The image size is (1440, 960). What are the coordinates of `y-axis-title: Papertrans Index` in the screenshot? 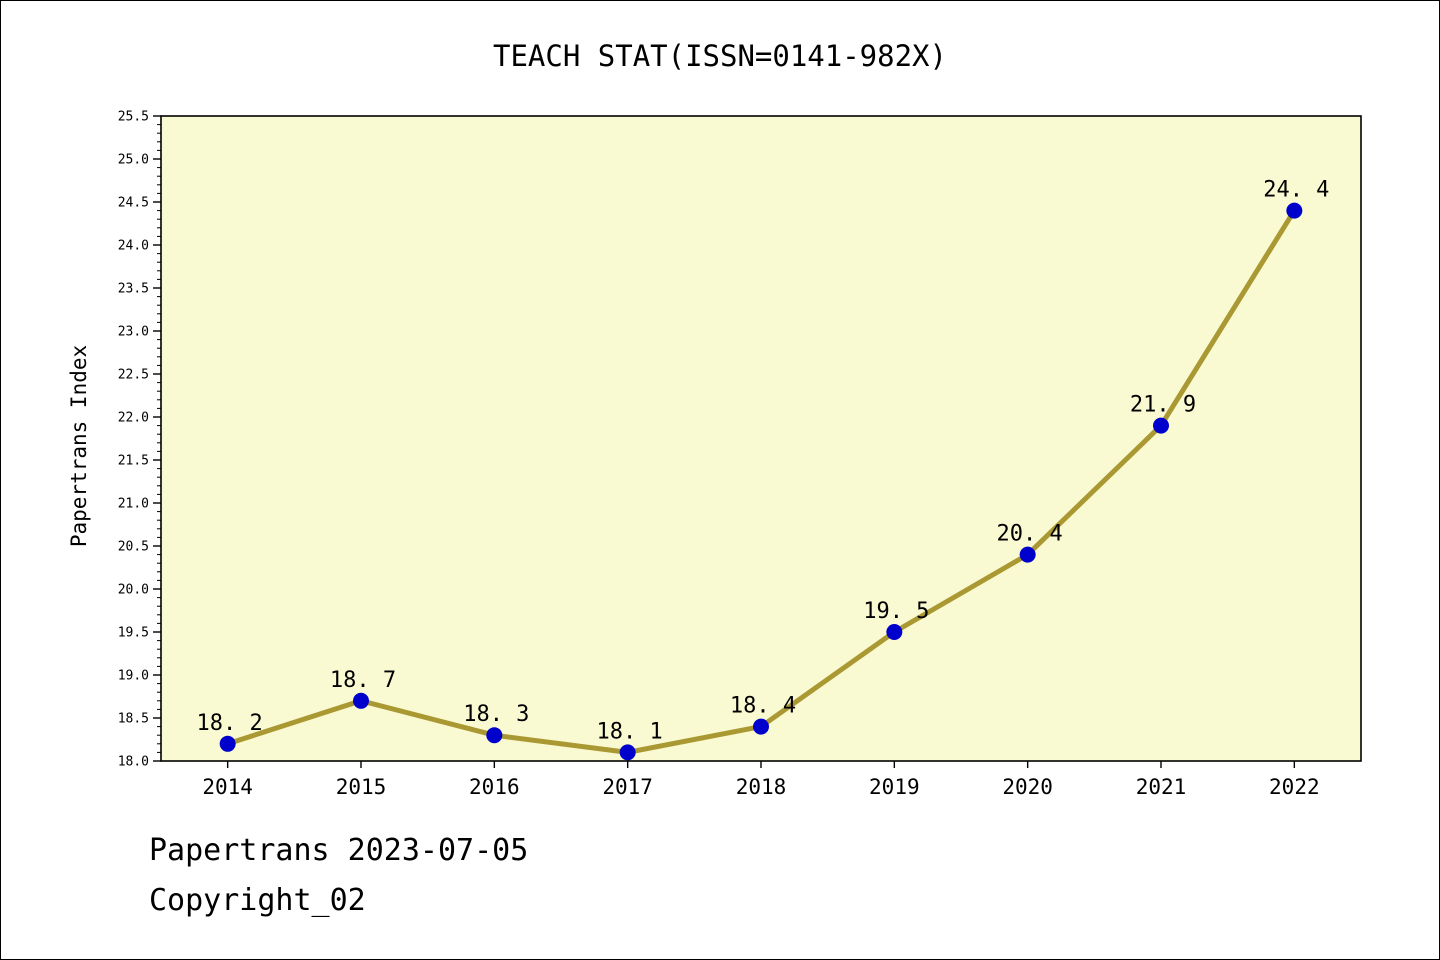 It's located at (79, 446).